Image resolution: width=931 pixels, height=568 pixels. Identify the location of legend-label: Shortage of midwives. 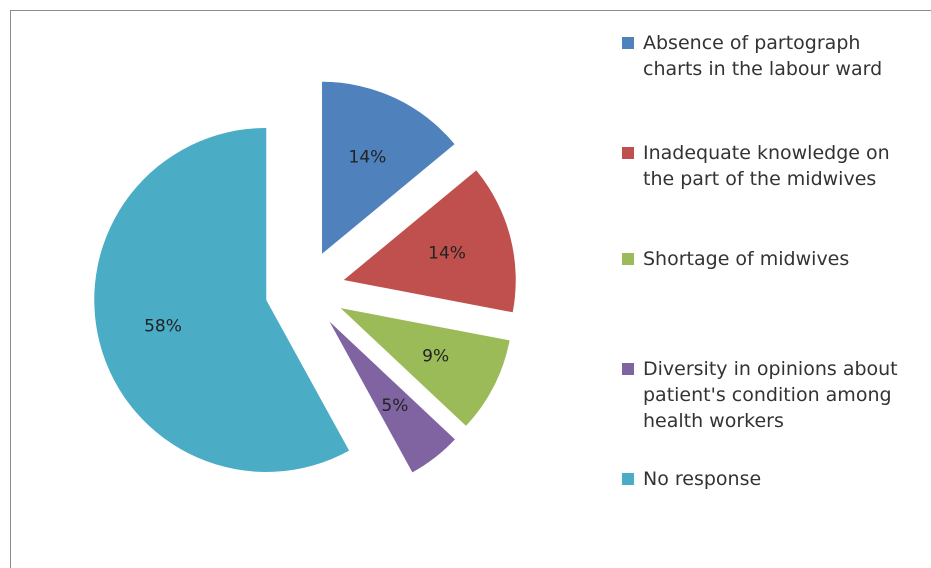
(746, 259).